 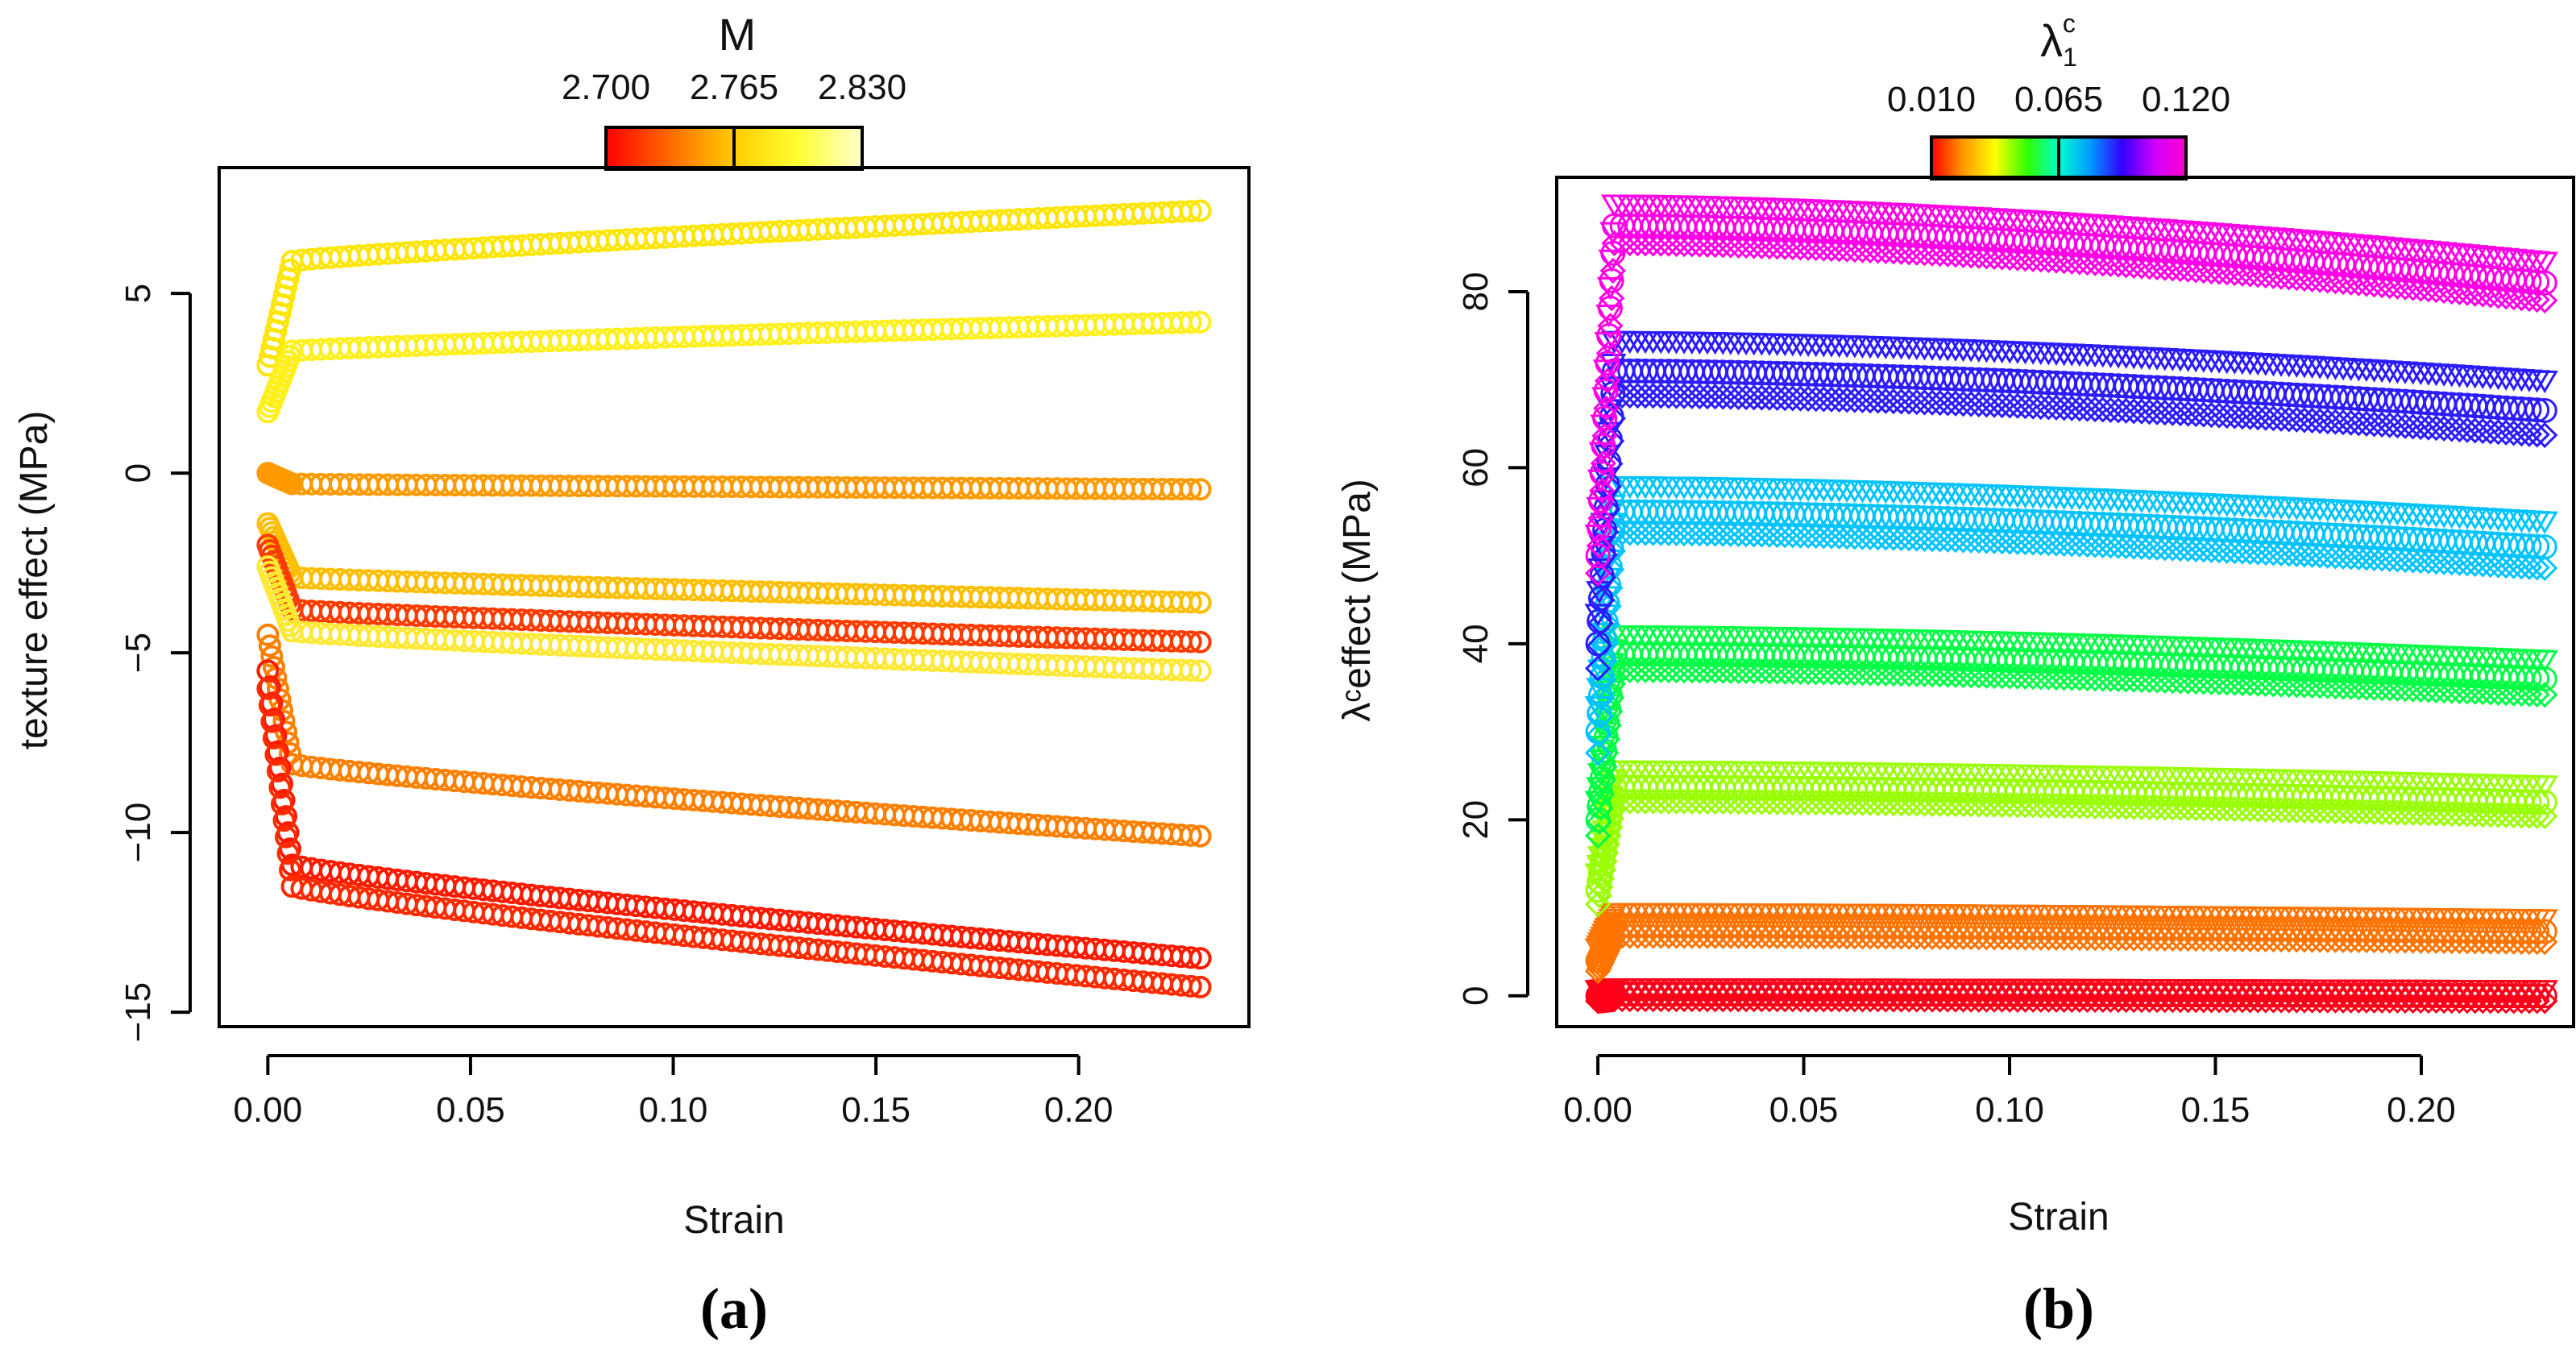 What do you see at coordinates (734, 481) in the screenshot?
I see `series-M3` at bounding box center [734, 481].